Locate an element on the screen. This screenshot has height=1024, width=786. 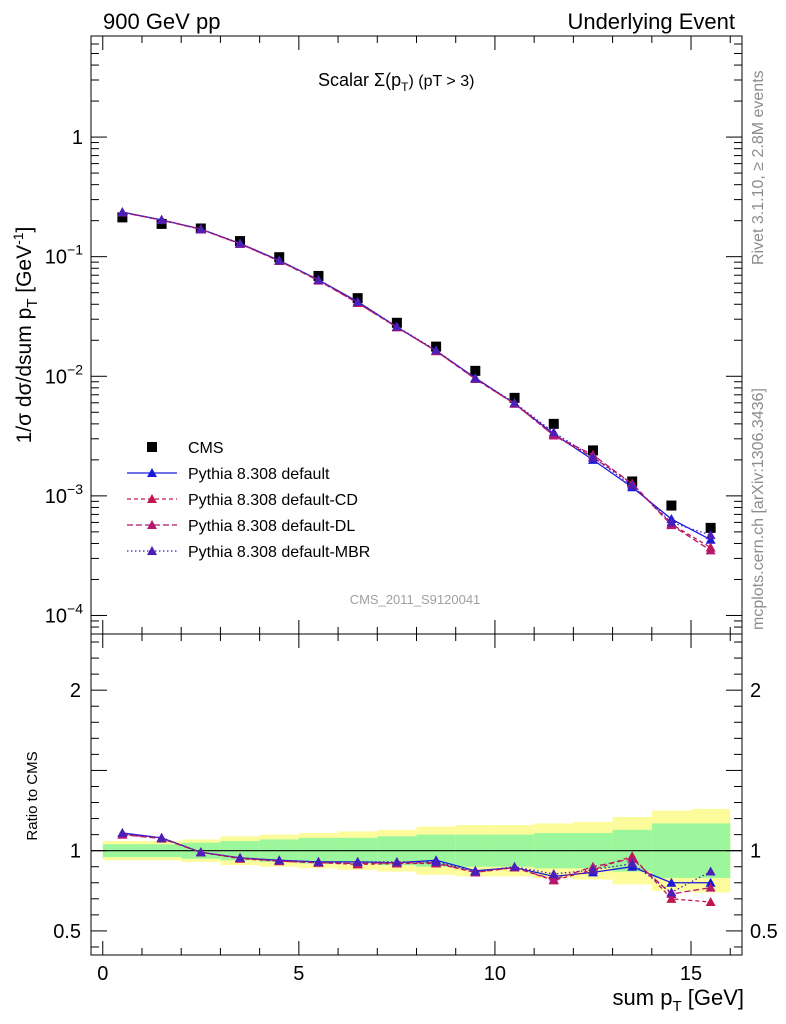
ratio-series-line is located at coordinates (416, 863).